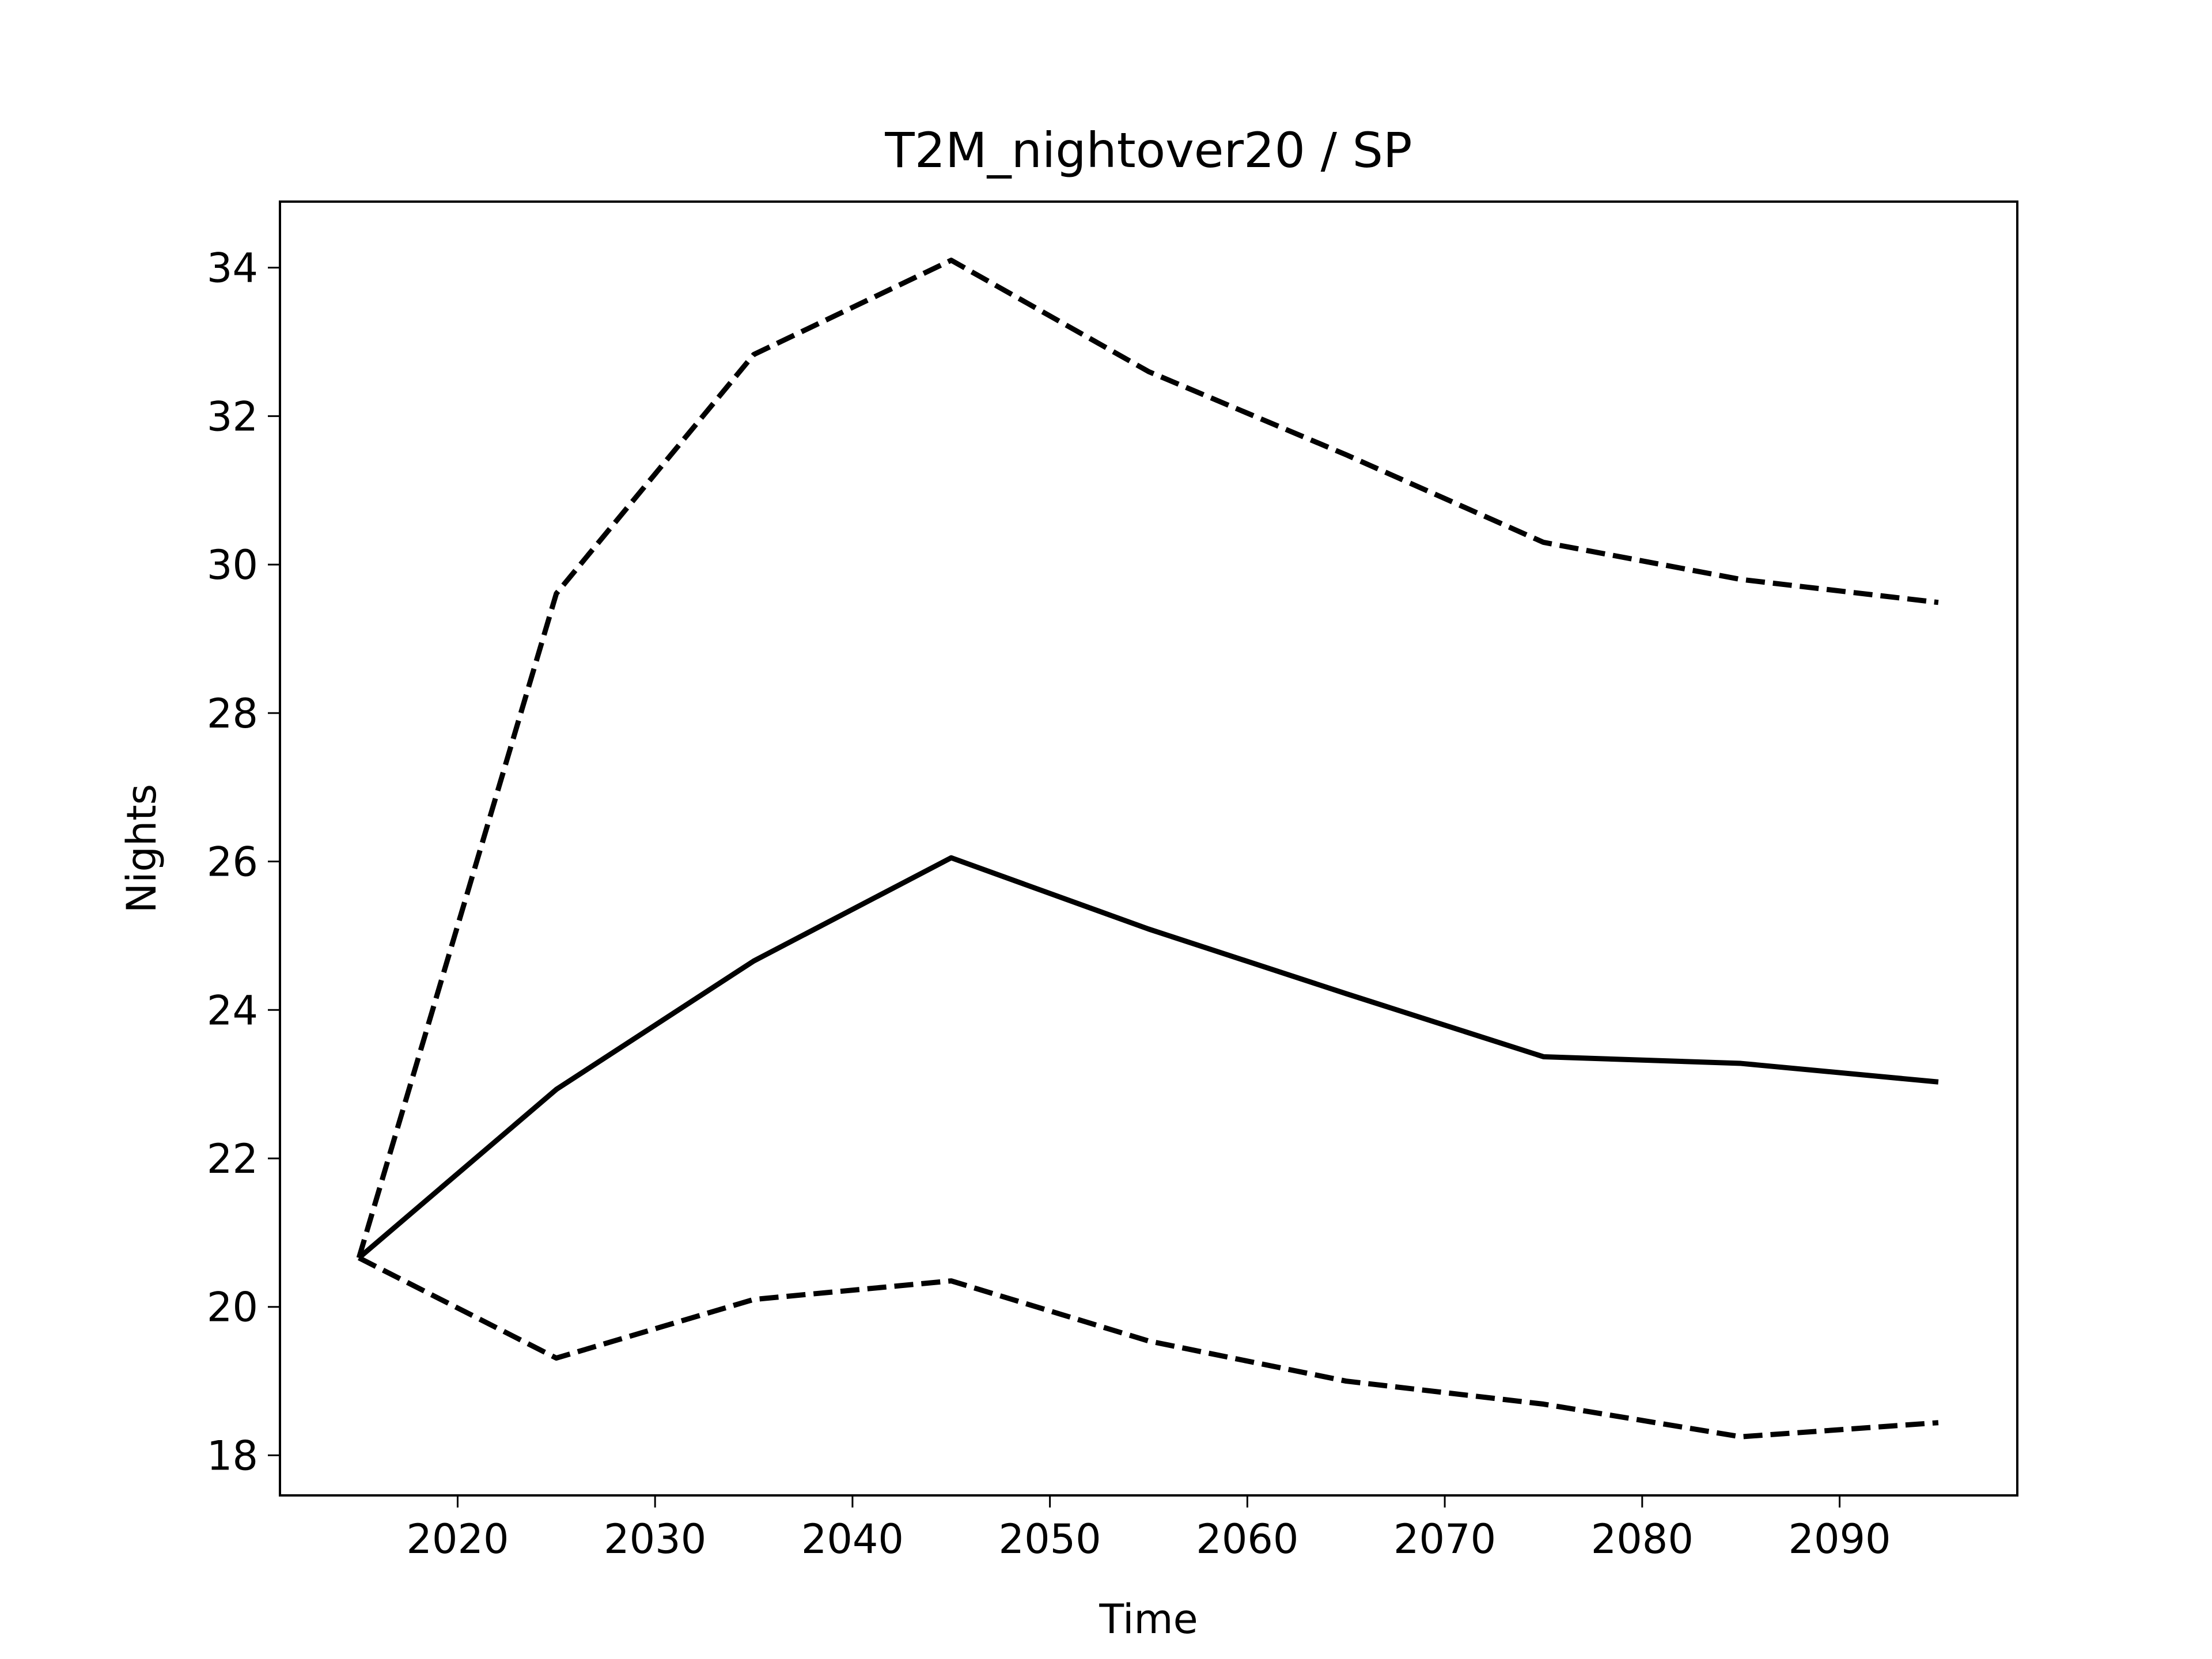 This screenshot has height=1659, width=2212. Describe the element at coordinates (232, 565) in the screenshot. I see `y-tick-label: 30` at that location.